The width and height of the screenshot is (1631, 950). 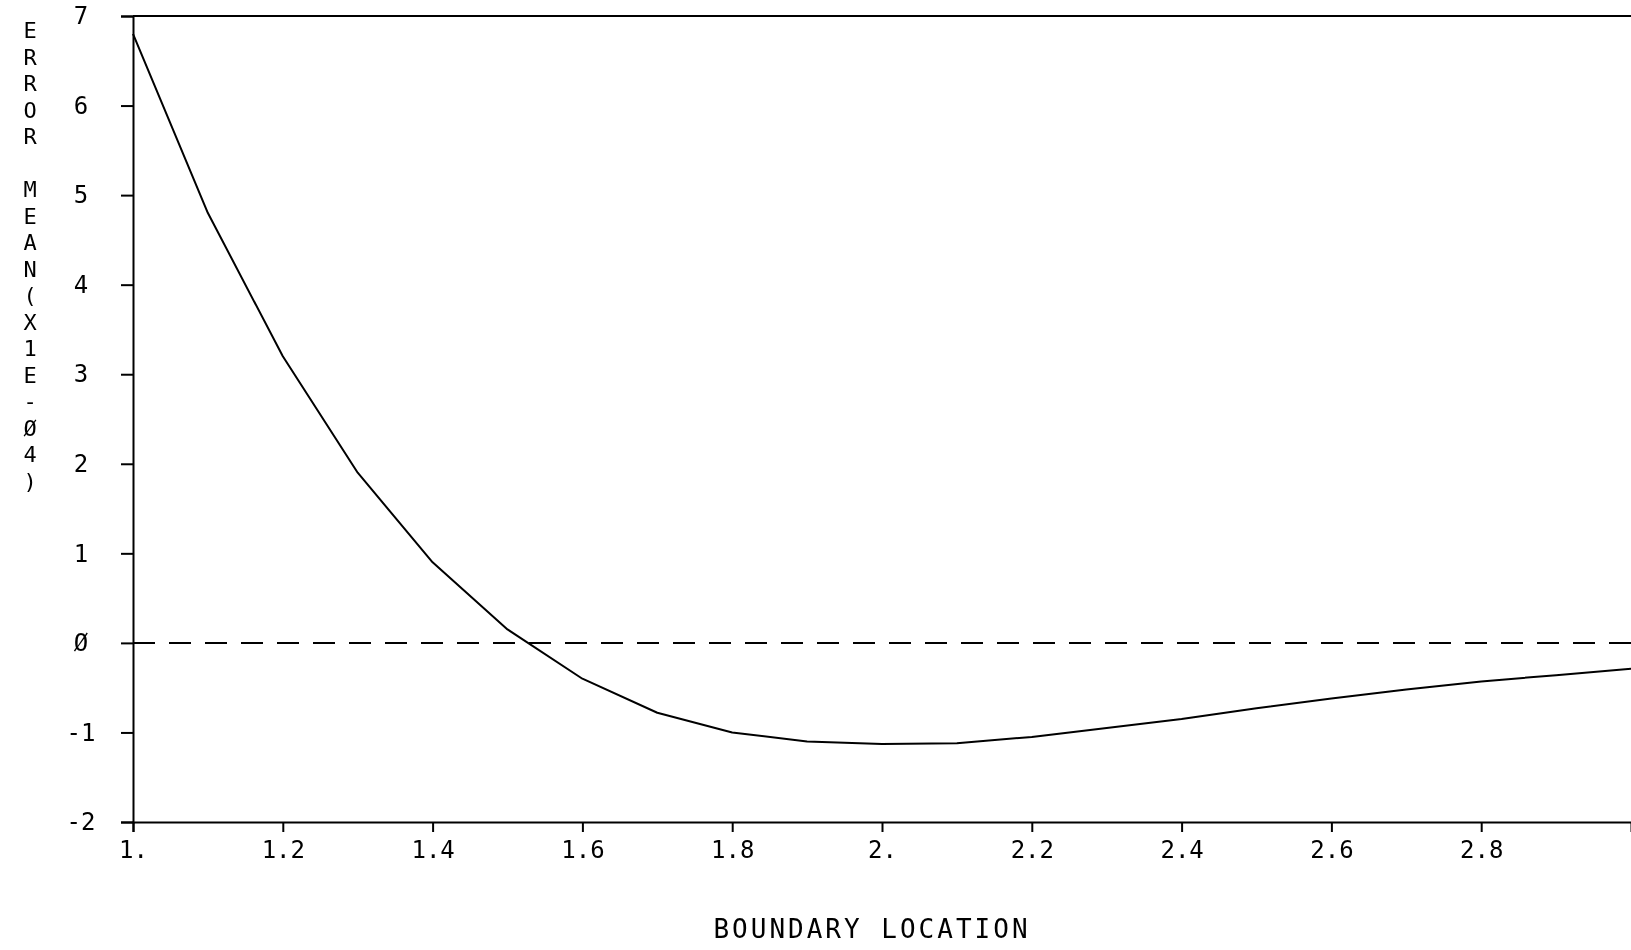 What do you see at coordinates (81, 16) in the screenshot?
I see `y-tick-label: 7` at bounding box center [81, 16].